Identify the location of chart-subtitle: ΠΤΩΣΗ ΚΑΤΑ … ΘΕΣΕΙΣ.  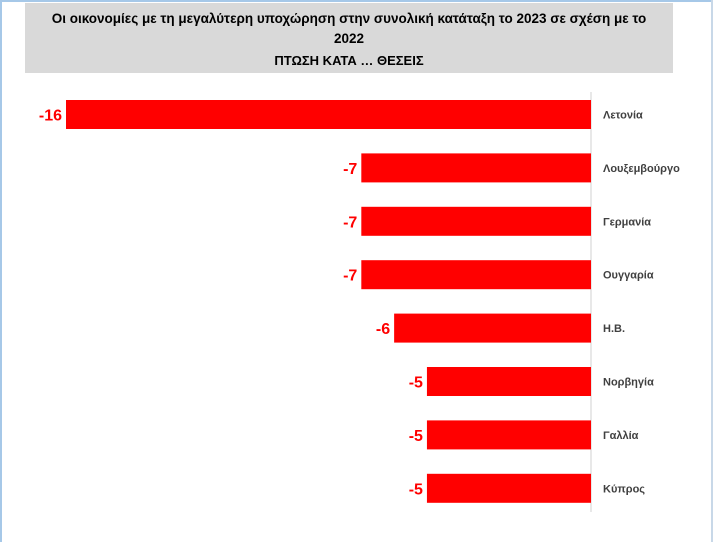
(349, 60).